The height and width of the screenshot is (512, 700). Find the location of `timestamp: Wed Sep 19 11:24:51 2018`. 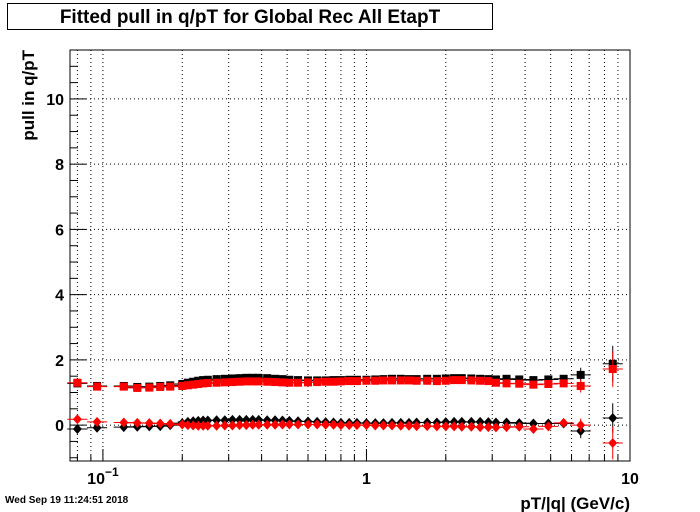

timestamp: Wed Sep 19 11:24:51 2018 is located at coordinates (67, 500).